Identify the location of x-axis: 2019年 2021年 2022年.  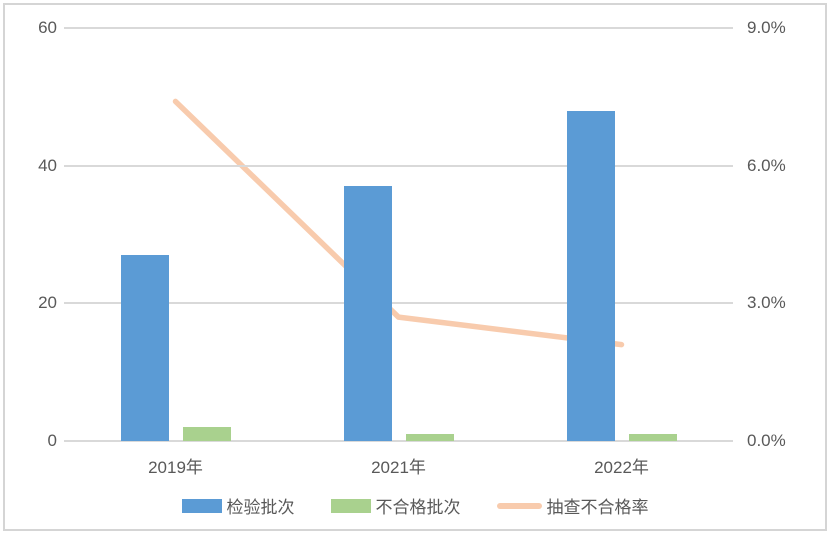
(398, 465).